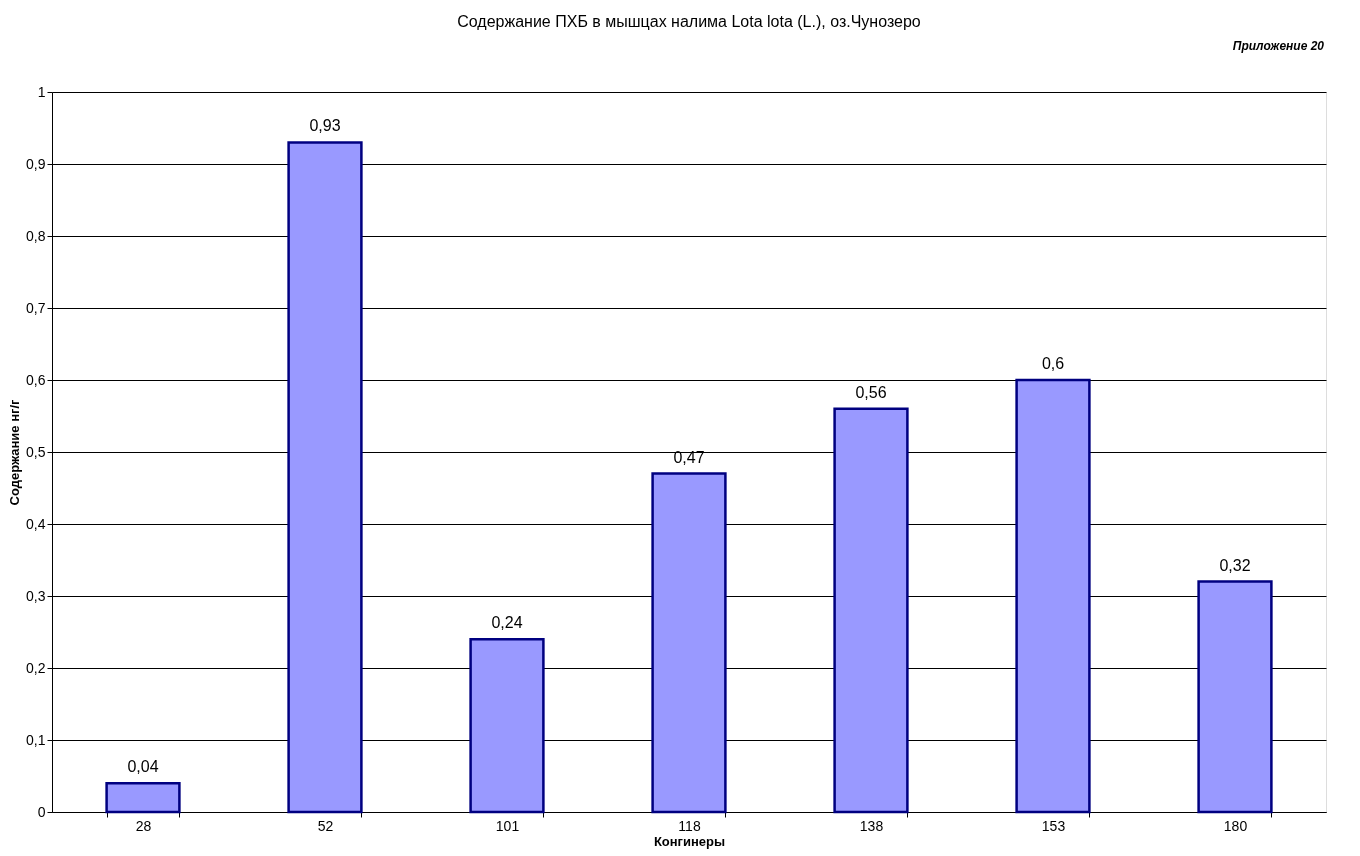 This screenshot has width=1360, height=856. Describe the element at coordinates (325, 126) in the screenshot. I see `data-label: 0,93` at that location.